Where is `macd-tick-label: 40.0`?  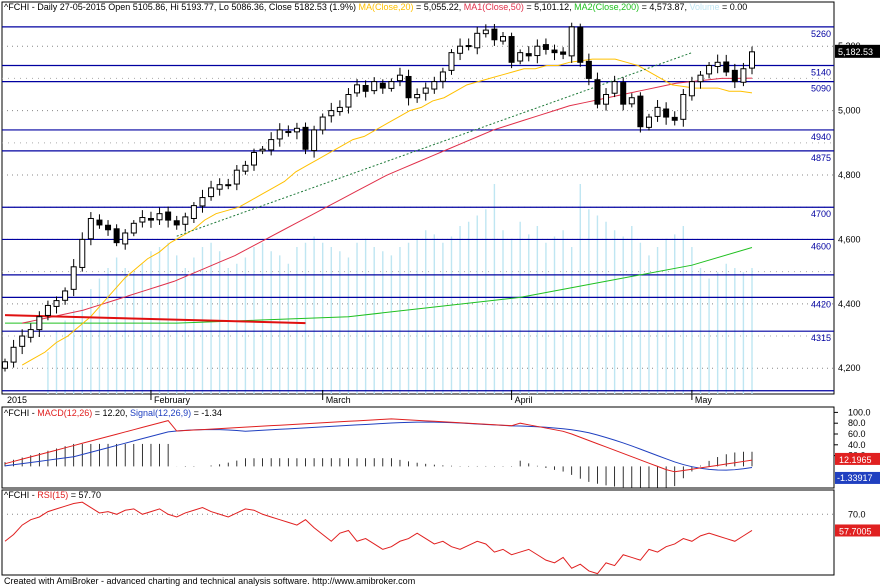 macd-tick-label: 40.0 is located at coordinates (857, 445).